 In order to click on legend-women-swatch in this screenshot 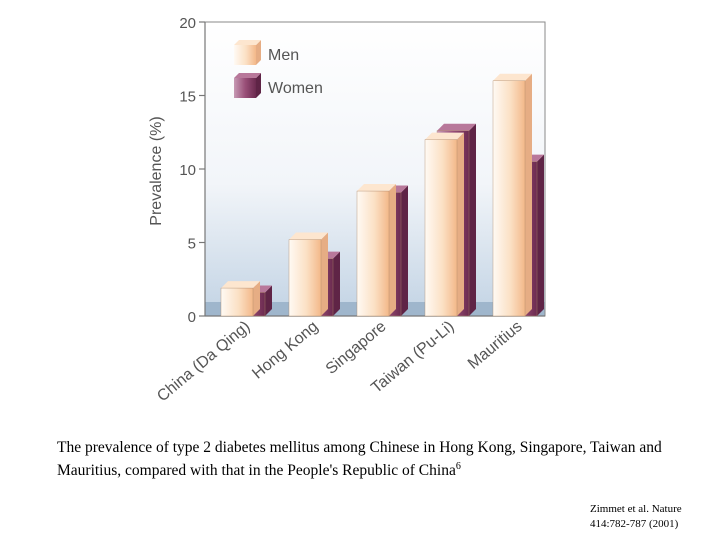, I will do `click(245, 88)`.